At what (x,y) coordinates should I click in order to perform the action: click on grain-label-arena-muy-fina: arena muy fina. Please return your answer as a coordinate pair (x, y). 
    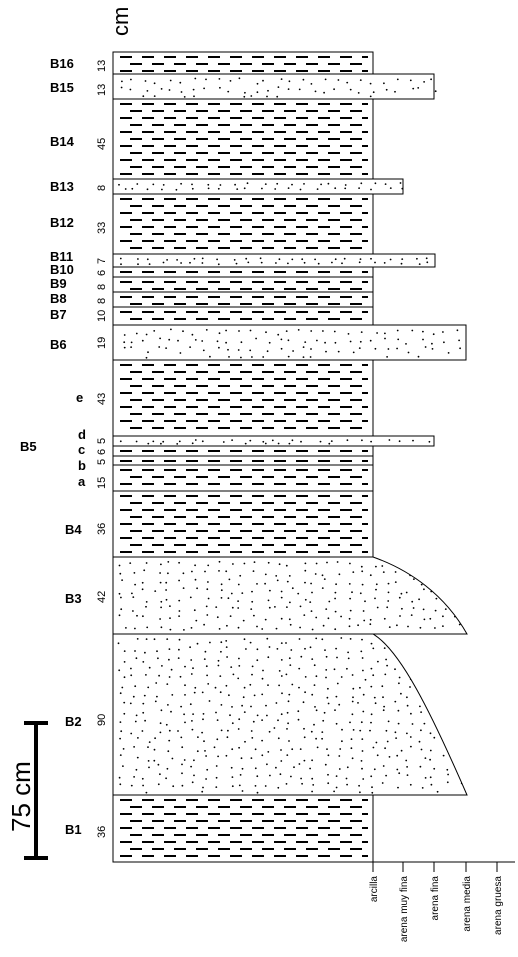
    Looking at the image, I should click on (404, 909).